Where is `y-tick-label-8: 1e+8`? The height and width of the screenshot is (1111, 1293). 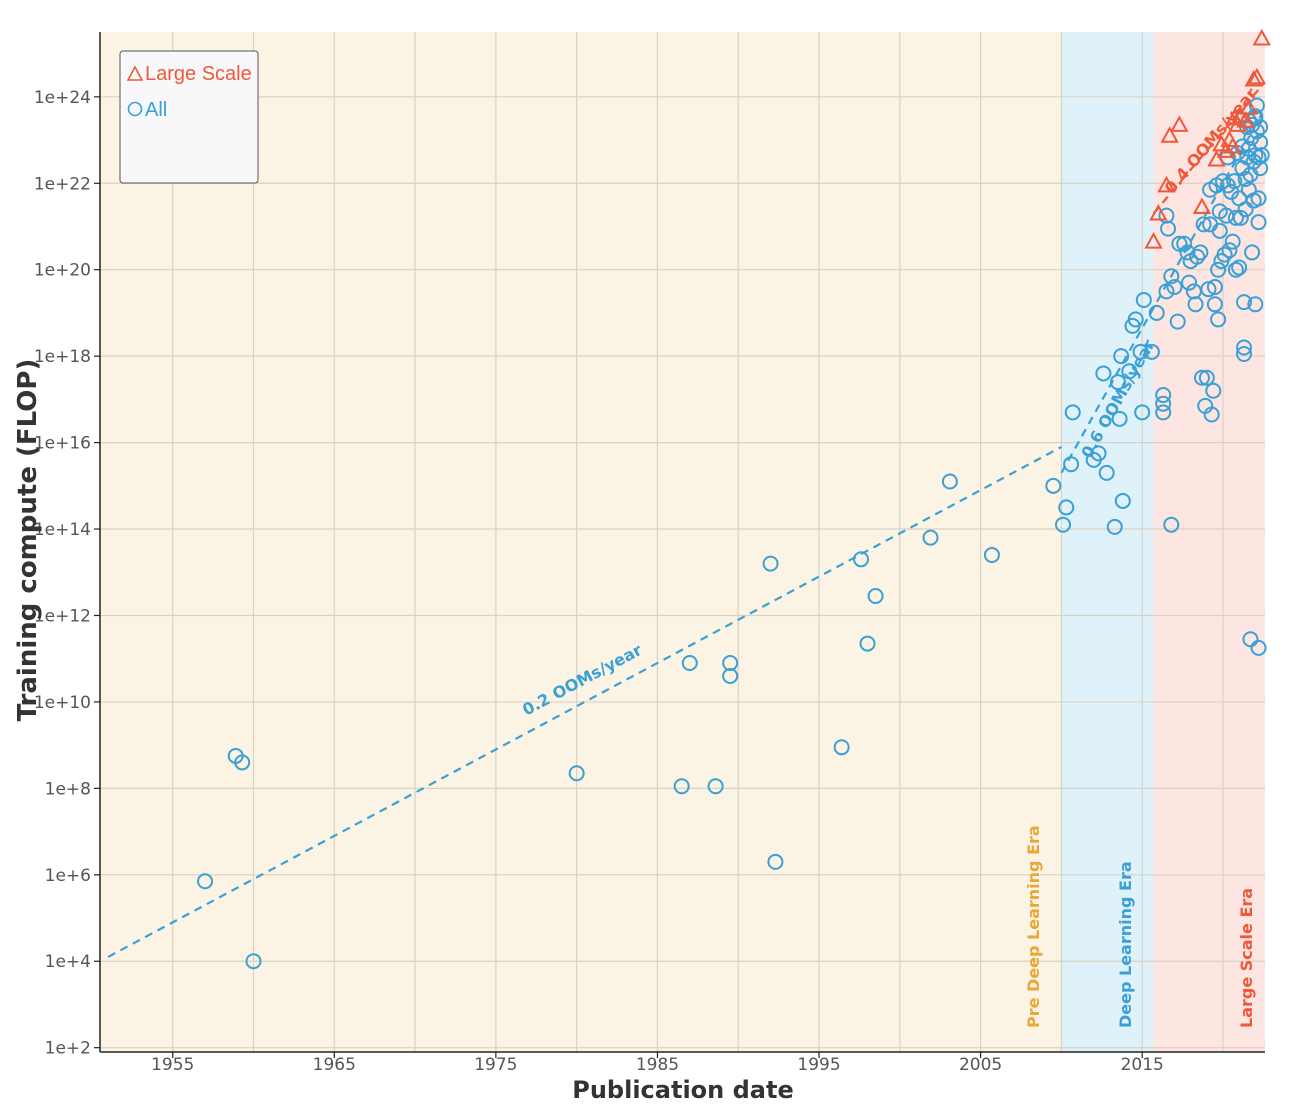
y-tick-label-8: 1e+8 is located at coordinates (68, 789).